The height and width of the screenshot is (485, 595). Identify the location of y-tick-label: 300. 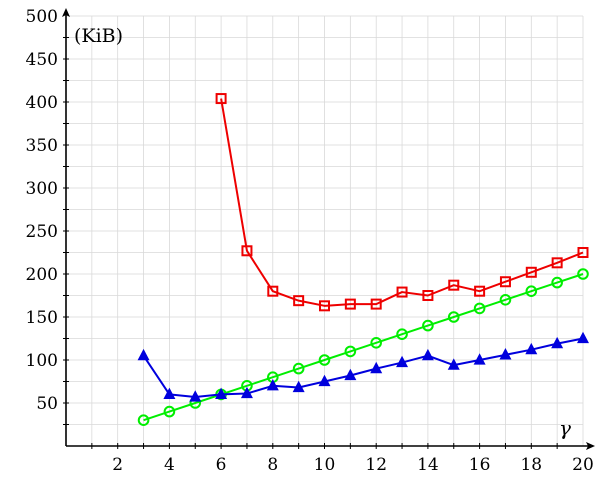
(42, 189).